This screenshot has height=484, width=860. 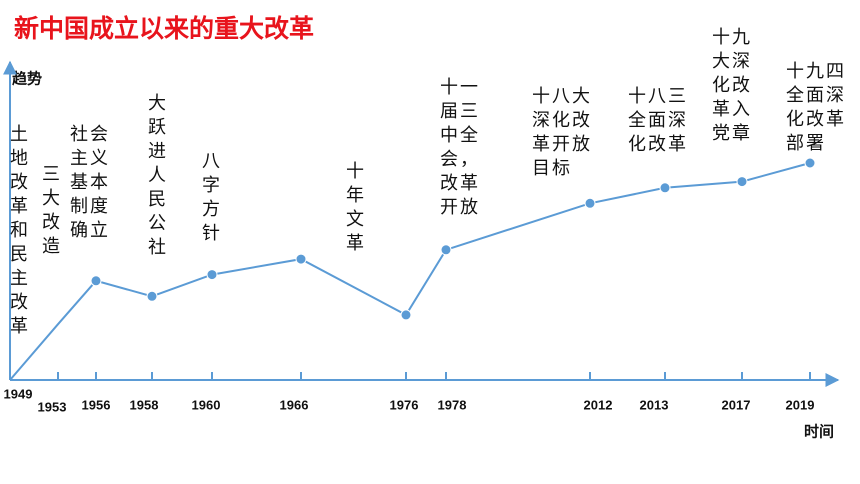 I want to click on annotation: 深化改, so click(x=562, y=120).